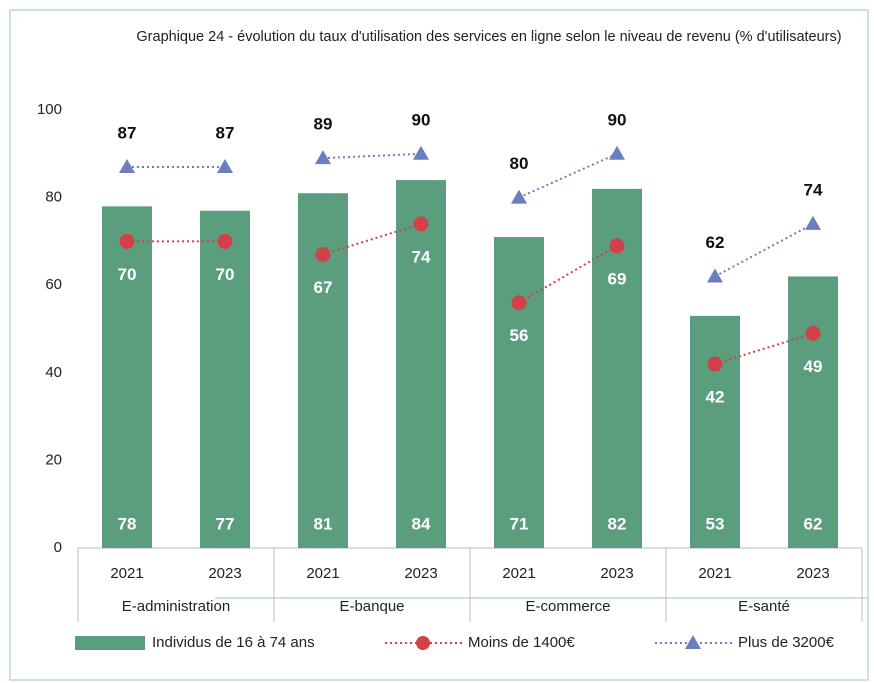  What do you see at coordinates (53, 372) in the screenshot?
I see `y-tick-label: 40` at bounding box center [53, 372].